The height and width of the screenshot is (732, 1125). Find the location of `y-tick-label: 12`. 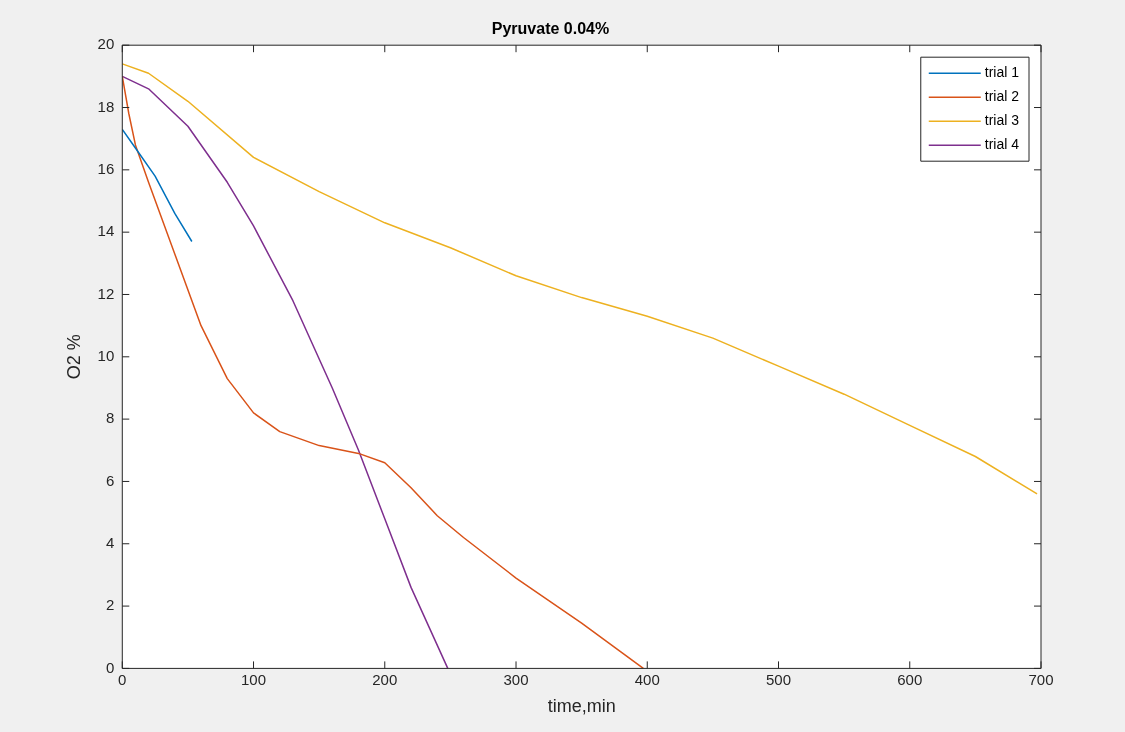

y-tick-label: 12 is located at coordinates (106, 293).